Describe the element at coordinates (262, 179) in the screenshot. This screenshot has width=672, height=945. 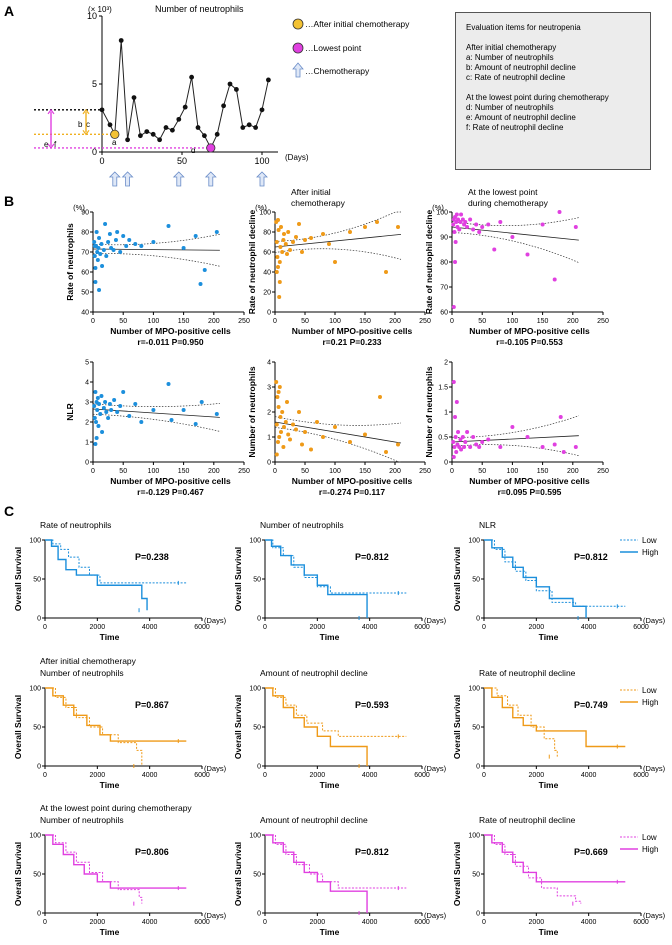
I see `chemotherapy-arrow-icon` at that location.